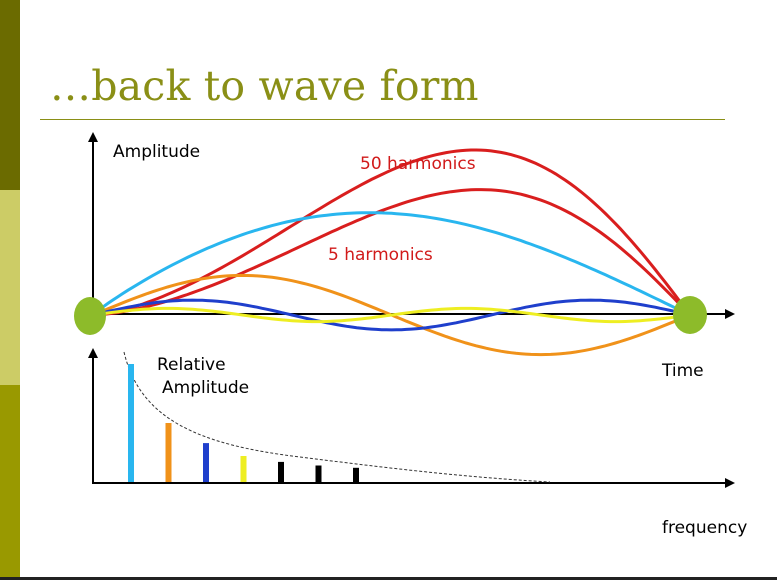 This screenshot has width=777, height=580. Describe the element at coordinates (156, 152) in the screenshot. I see `amplitude-axis-label: Amplitude` at that location.